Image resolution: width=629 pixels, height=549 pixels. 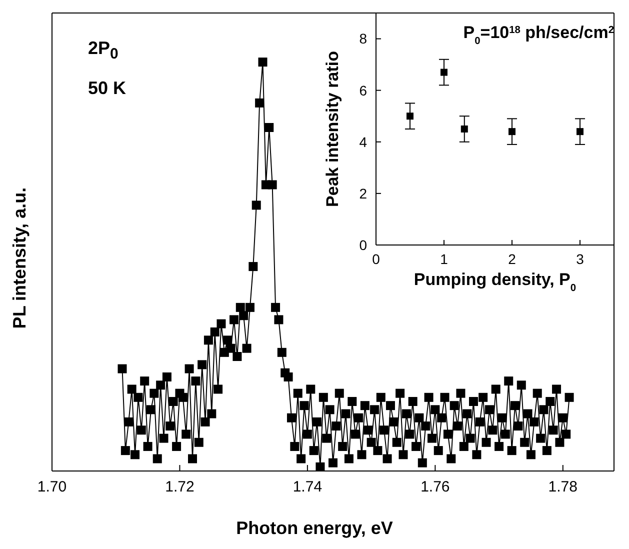 What do you see at coordinates (580, 258) in the screenshot?
I see `x-tick-label: 3` at bounding box center [580, 258].